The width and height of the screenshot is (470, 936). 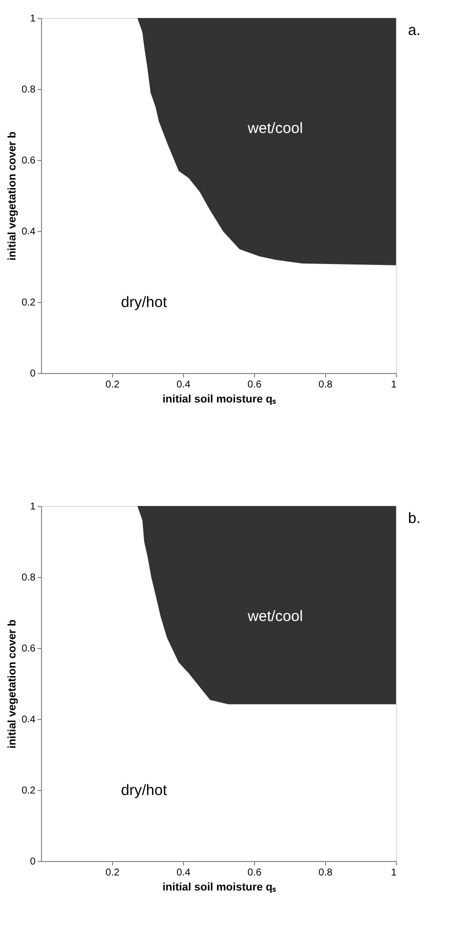 I want to click on text: b., so click(x=414, y=518).